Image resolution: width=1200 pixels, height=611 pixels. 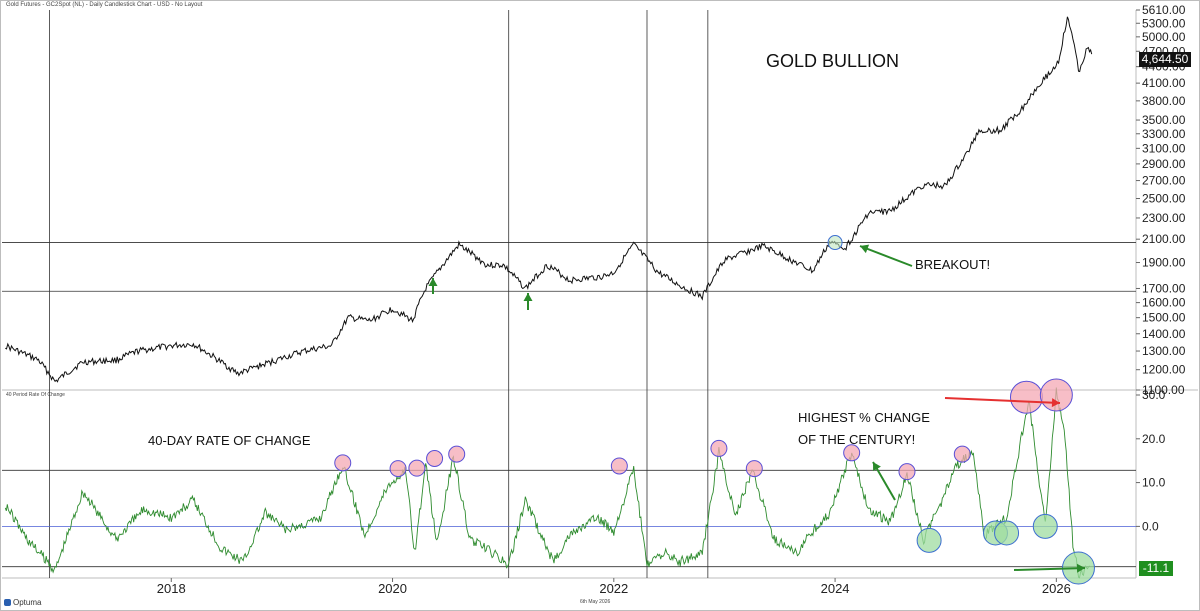 I want to click on x-tick-label: 2026, so click(x=1056, y=588).